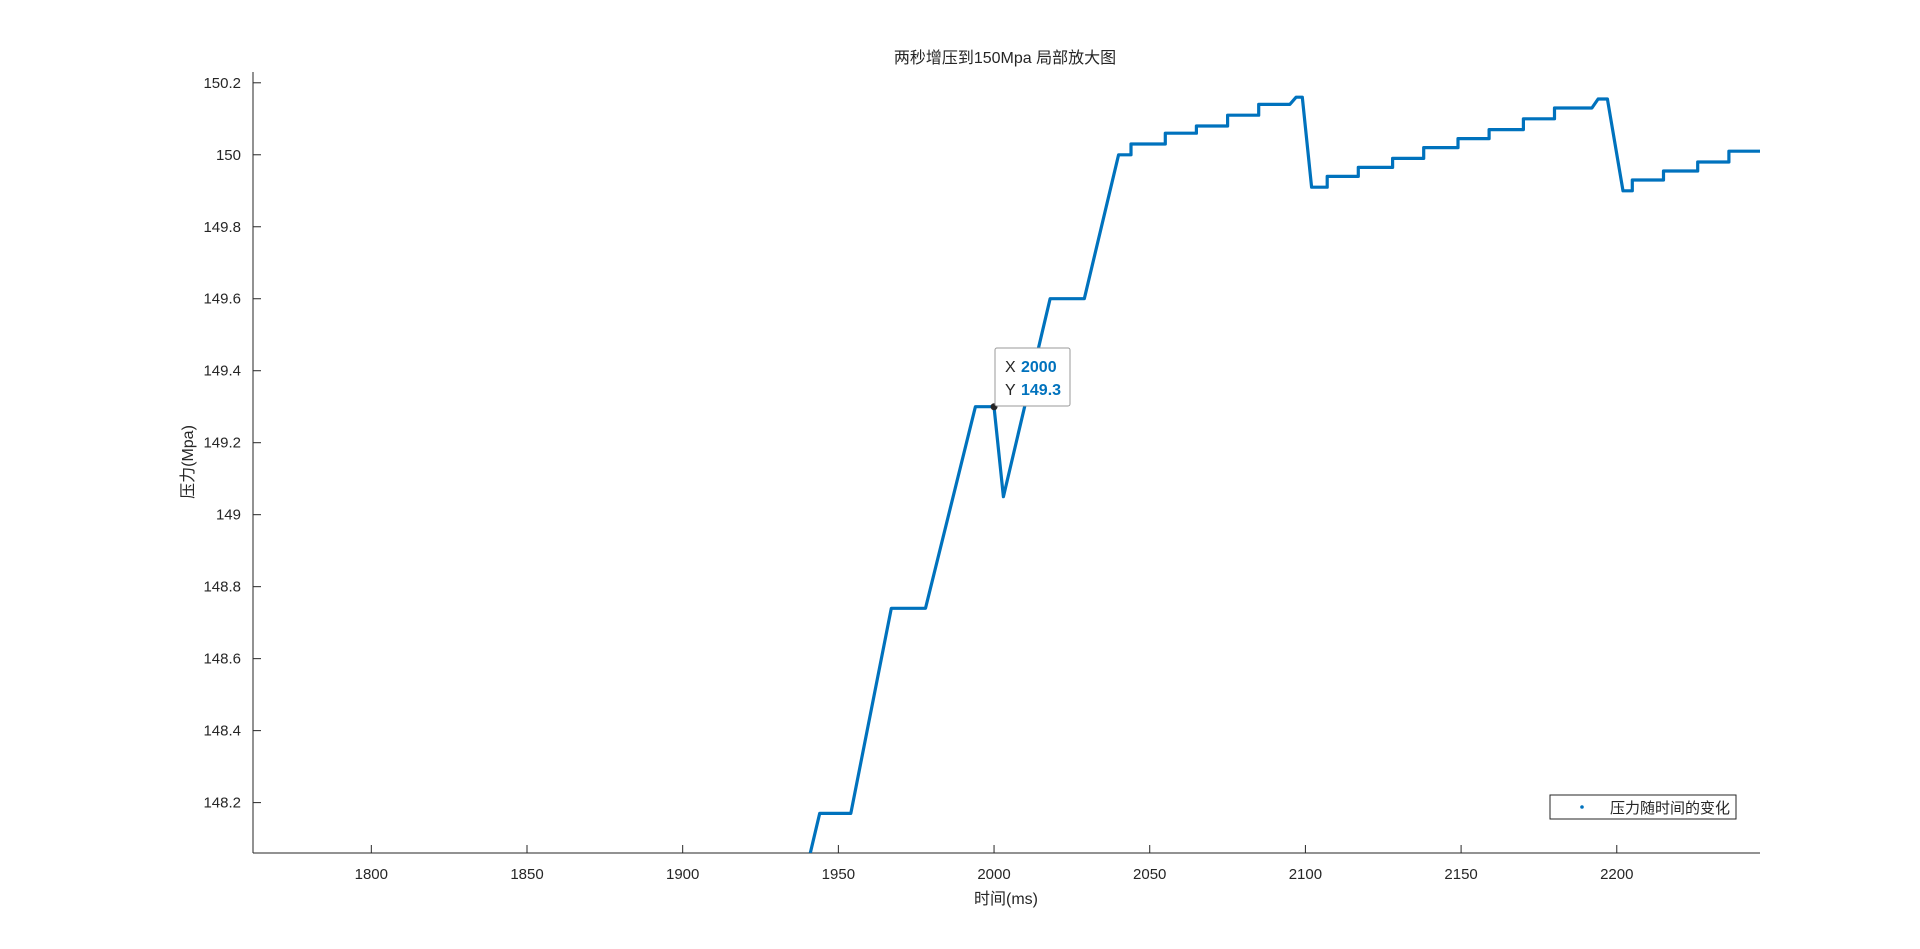 The height and width of the screenshot is (949, 1920). I want to click on x-tick-label: 2000, so click(993, 874).